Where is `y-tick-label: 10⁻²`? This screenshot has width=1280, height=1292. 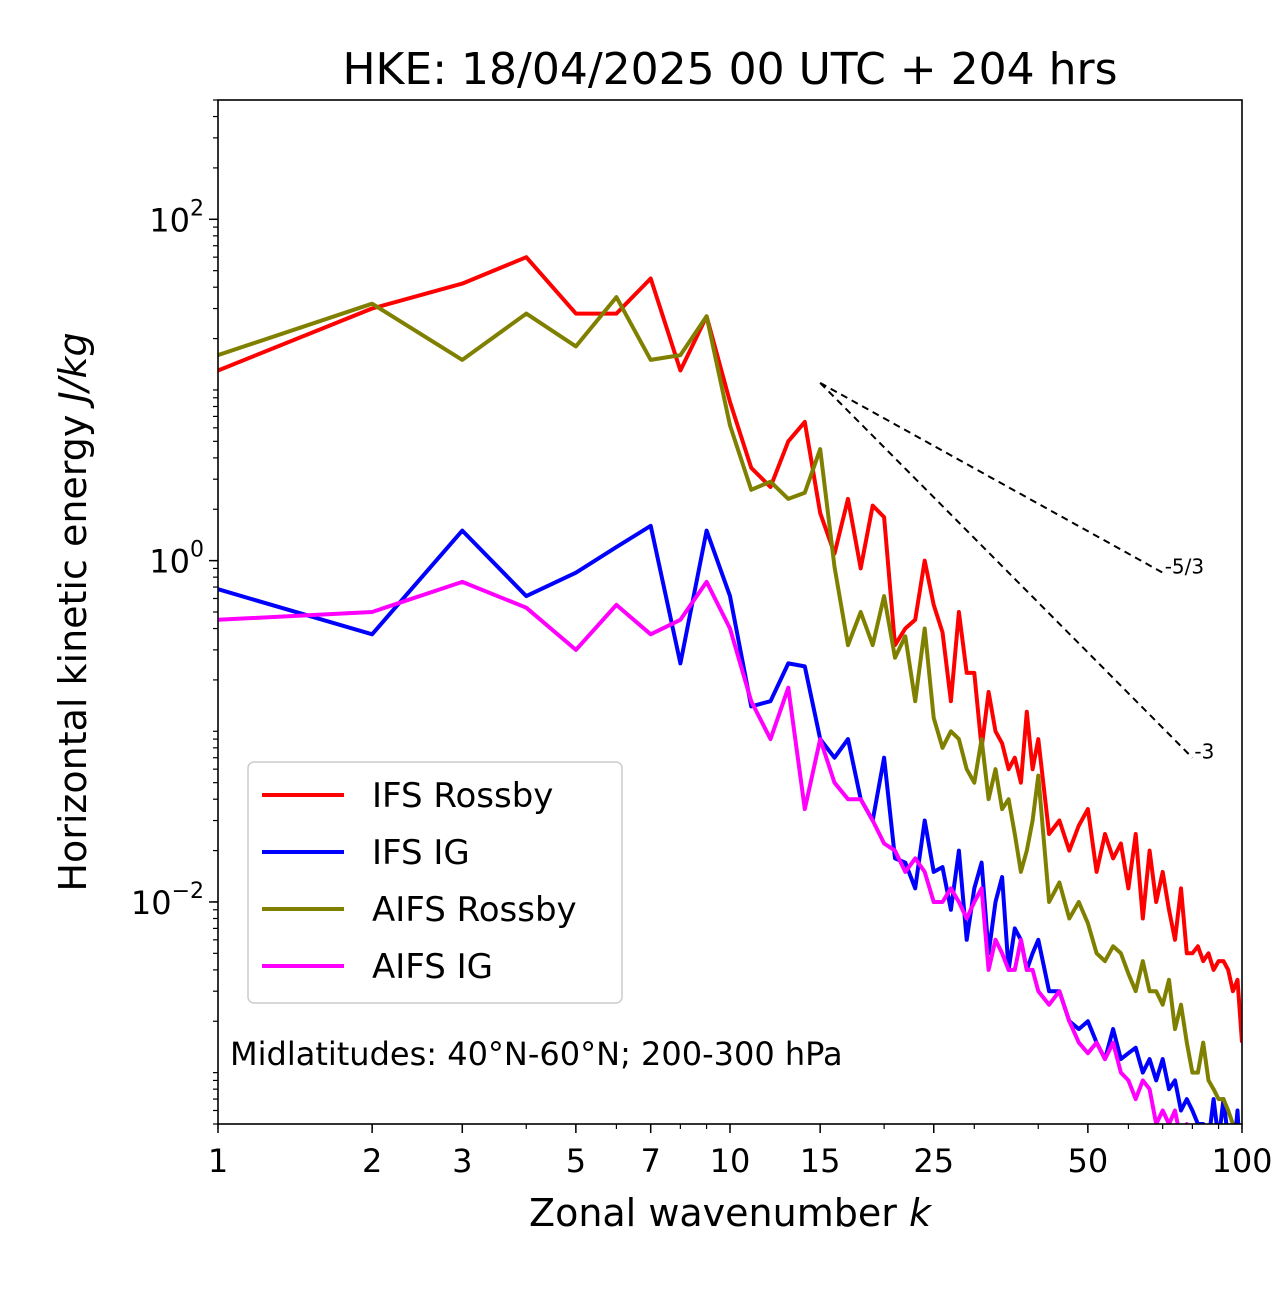 y-tick-label: 10⁻² is located at coordinates (167, 900).